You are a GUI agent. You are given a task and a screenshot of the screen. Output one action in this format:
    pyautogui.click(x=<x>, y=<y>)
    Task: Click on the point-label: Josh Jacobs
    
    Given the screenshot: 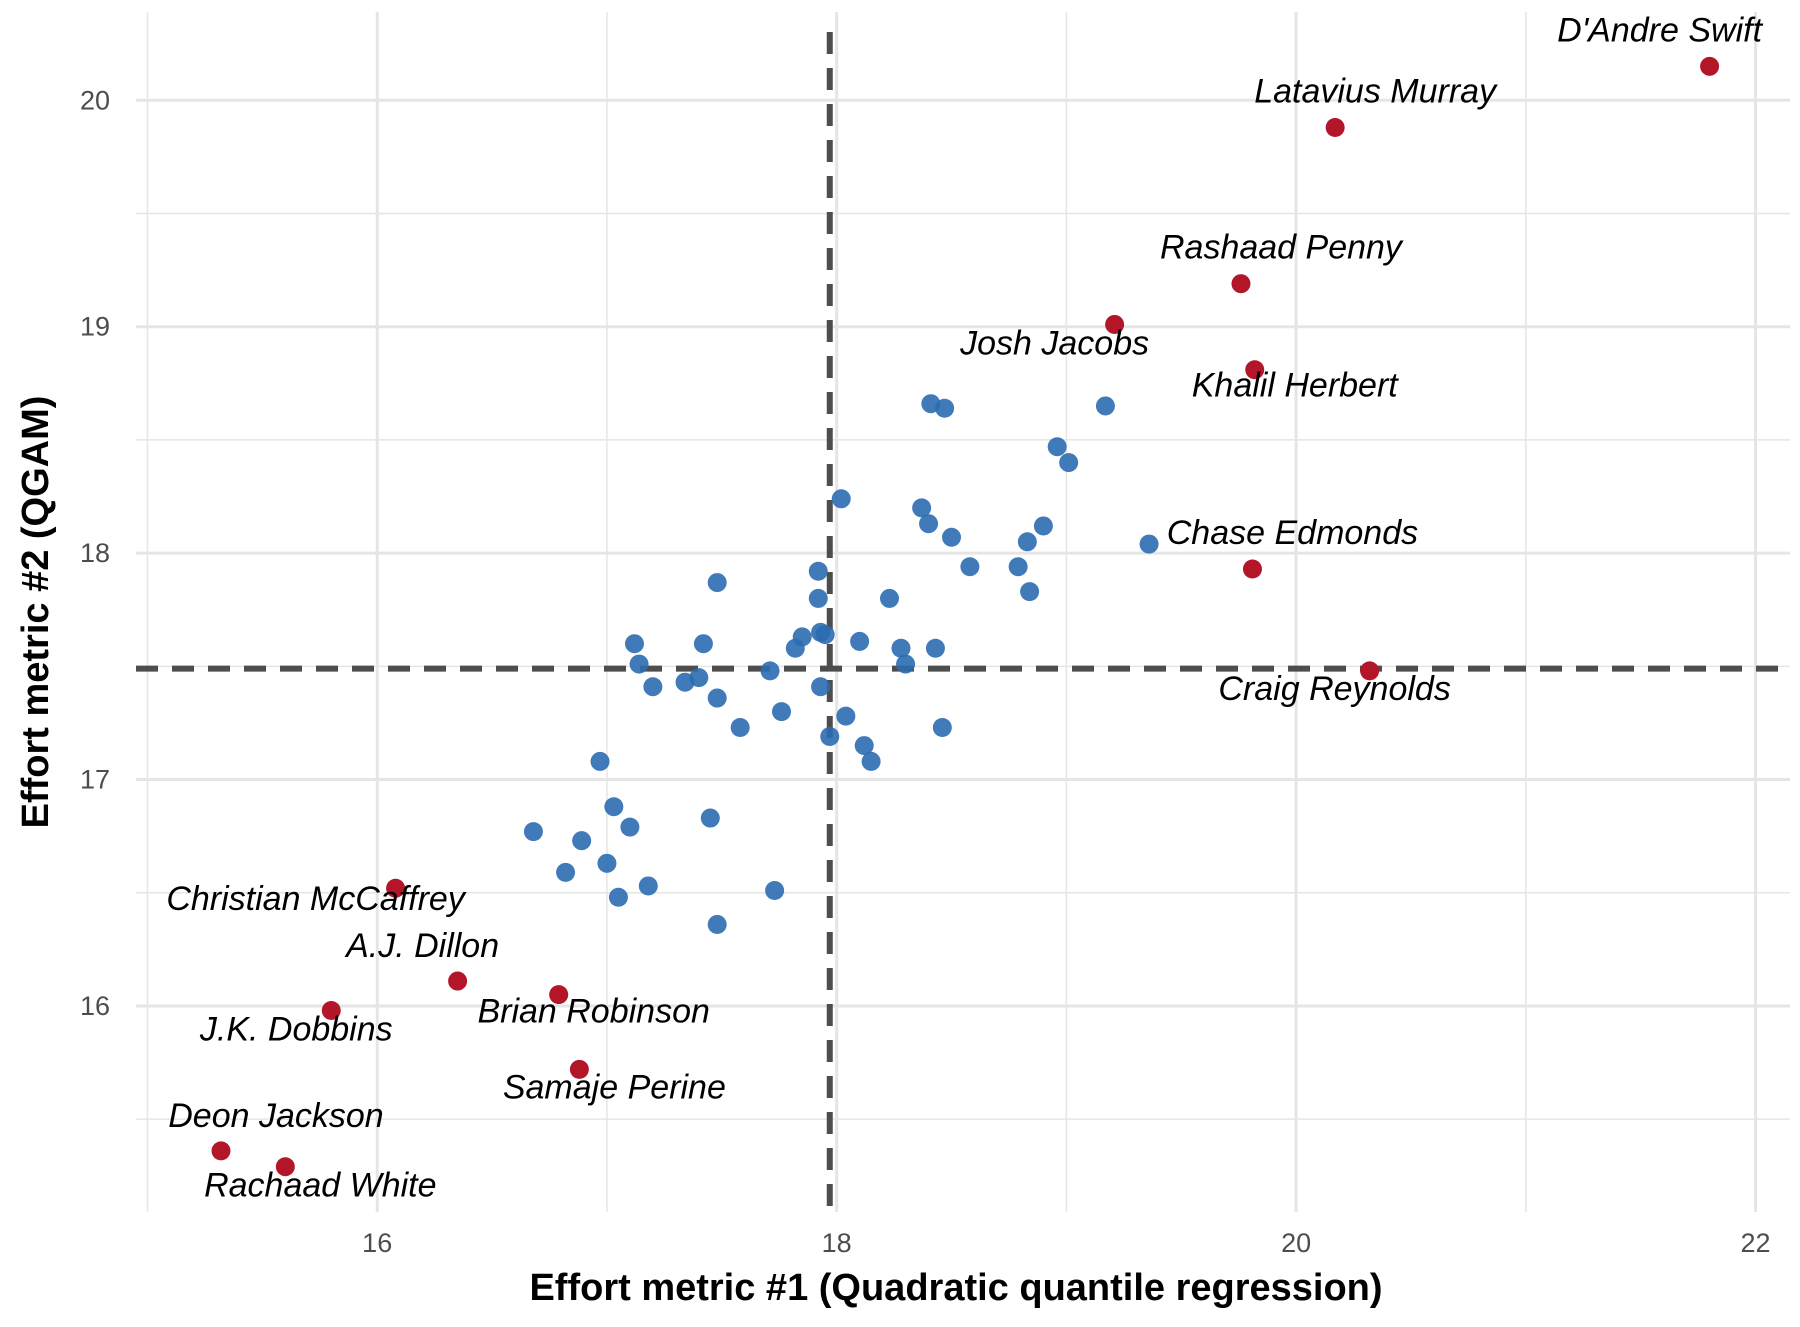 What is the action you would take?
    pyautogui.click(x=1054, y=343)
    